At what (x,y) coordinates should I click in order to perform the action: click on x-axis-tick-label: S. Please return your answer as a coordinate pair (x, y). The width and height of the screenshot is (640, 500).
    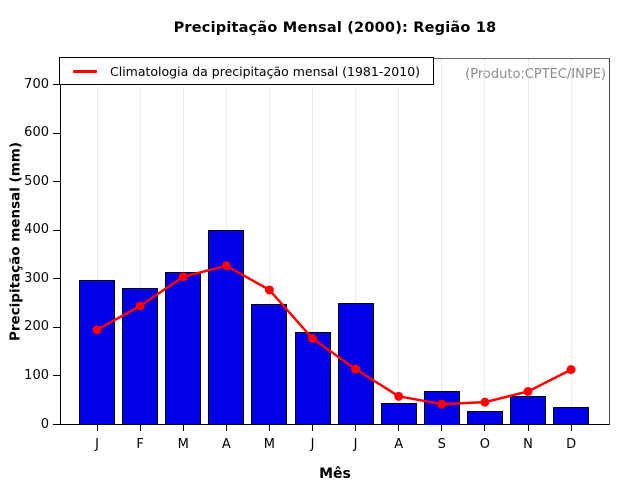
    Looking at the image, I should click on (441, 444).